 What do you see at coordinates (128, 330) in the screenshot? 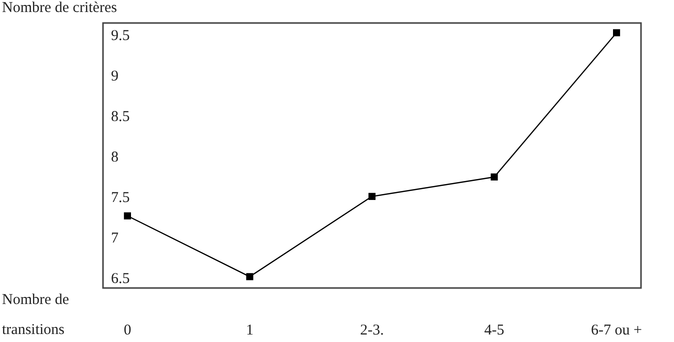
I see `x-tick-label: 0` at bounding box center [128, 330].